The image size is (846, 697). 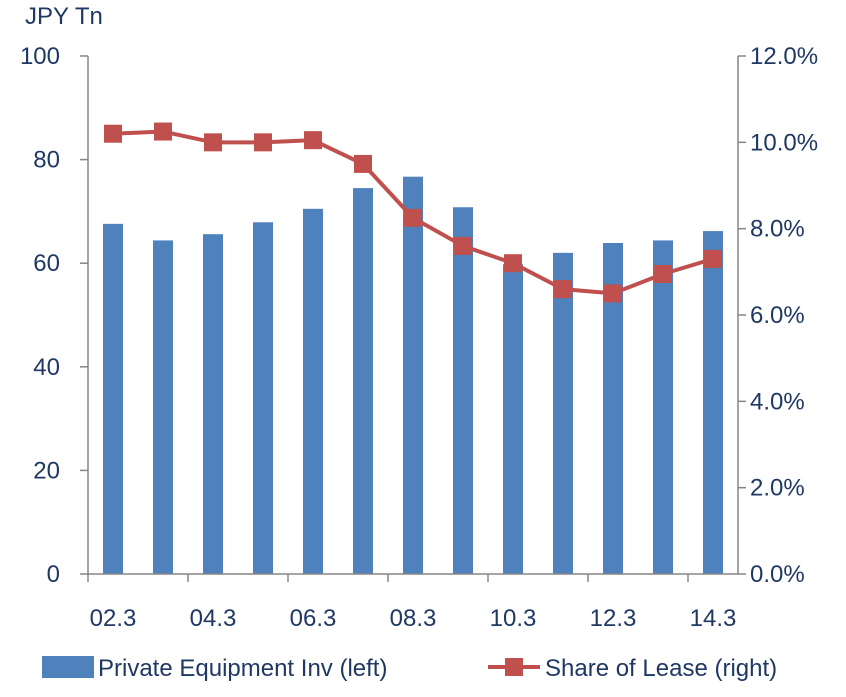 I want to click on y-left-tick-label: 20, so click(x=46, y=470).